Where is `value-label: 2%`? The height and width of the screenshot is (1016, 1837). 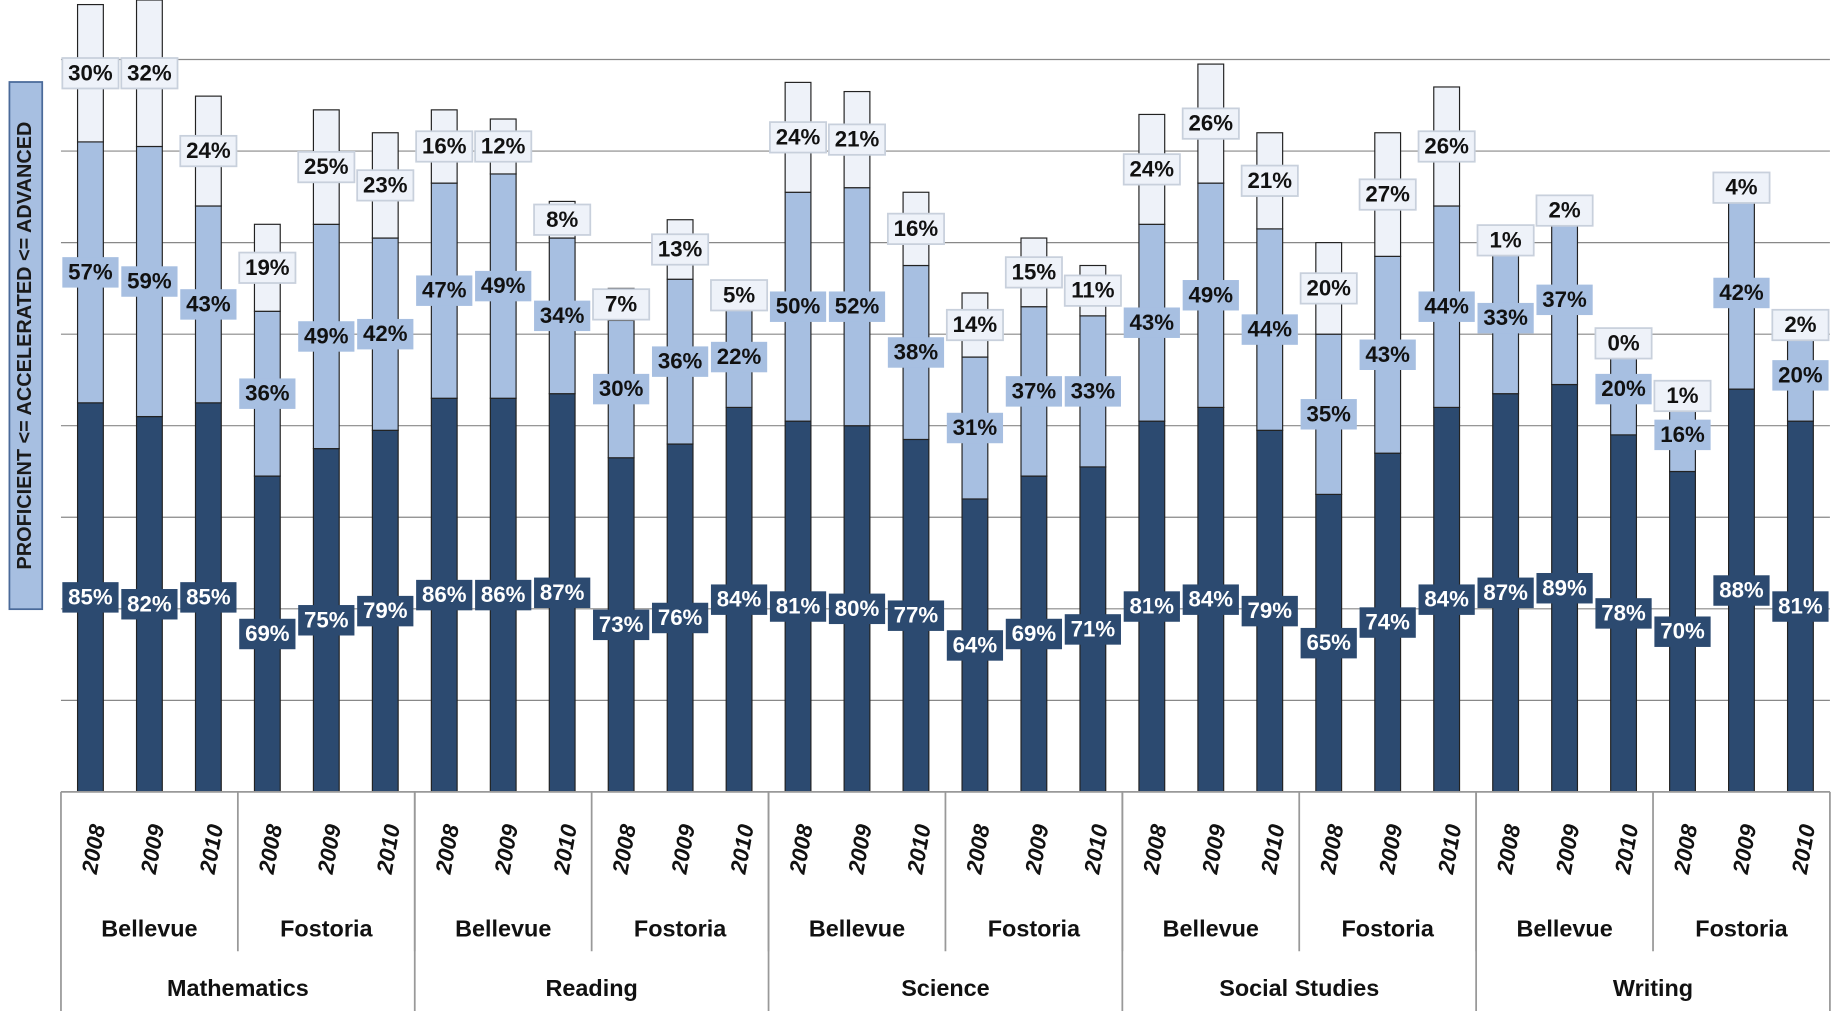
value-label: 2% is located at coordinates (1564, 210).